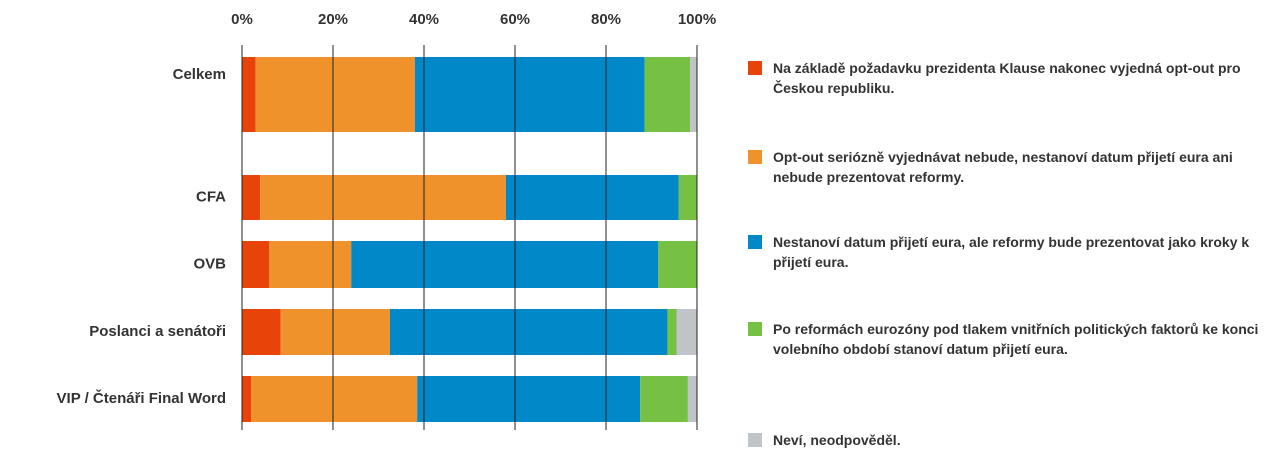 This screenshot has height=452, width=1273. Describe the element at coordinates (515, 19) in the screenshot. I see `x-tick-label: 60%` at that location.